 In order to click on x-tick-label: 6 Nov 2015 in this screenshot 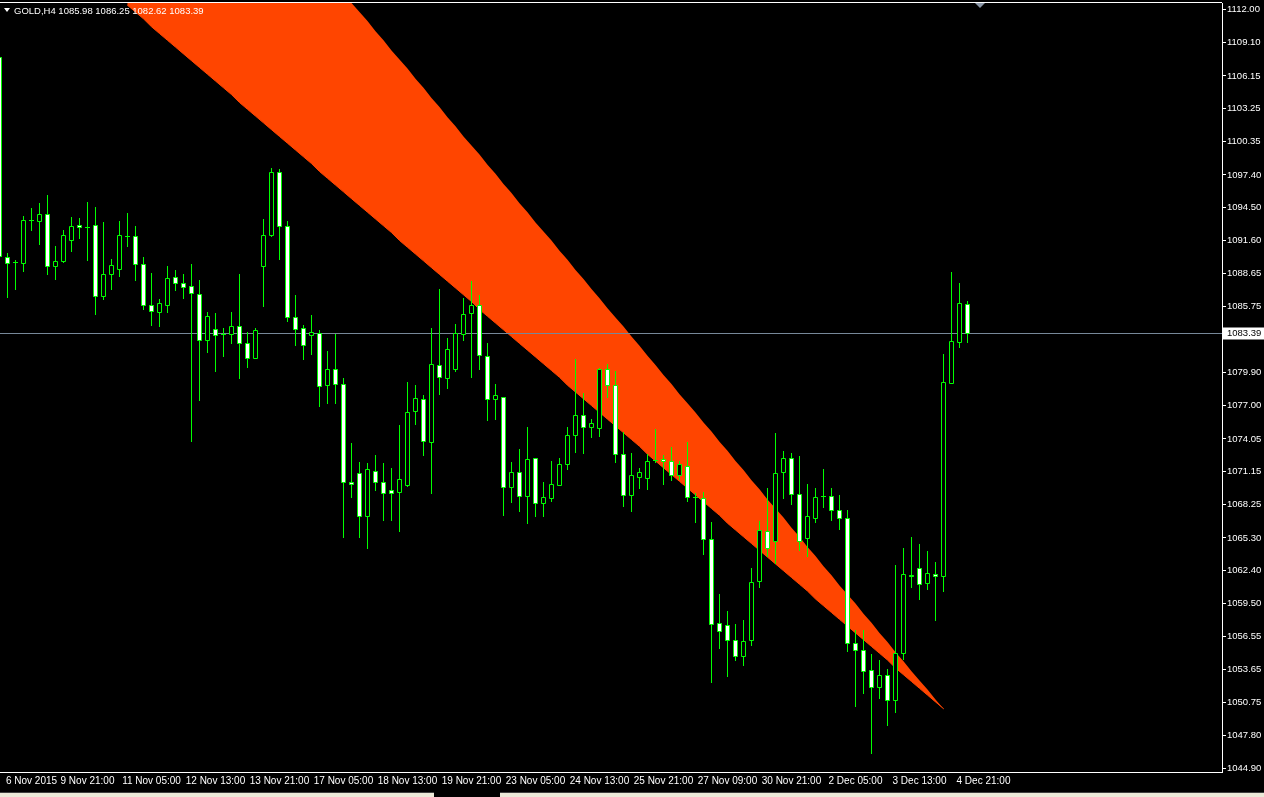, I will do `click(31, 780)`.